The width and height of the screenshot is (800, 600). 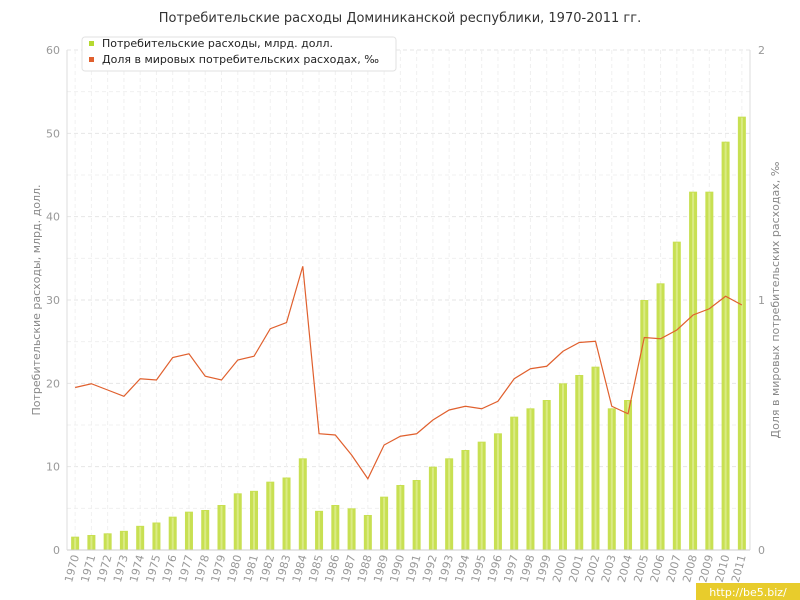 I want to click on y-ticks-right: 0 1 2, so click(x=761, y=300).